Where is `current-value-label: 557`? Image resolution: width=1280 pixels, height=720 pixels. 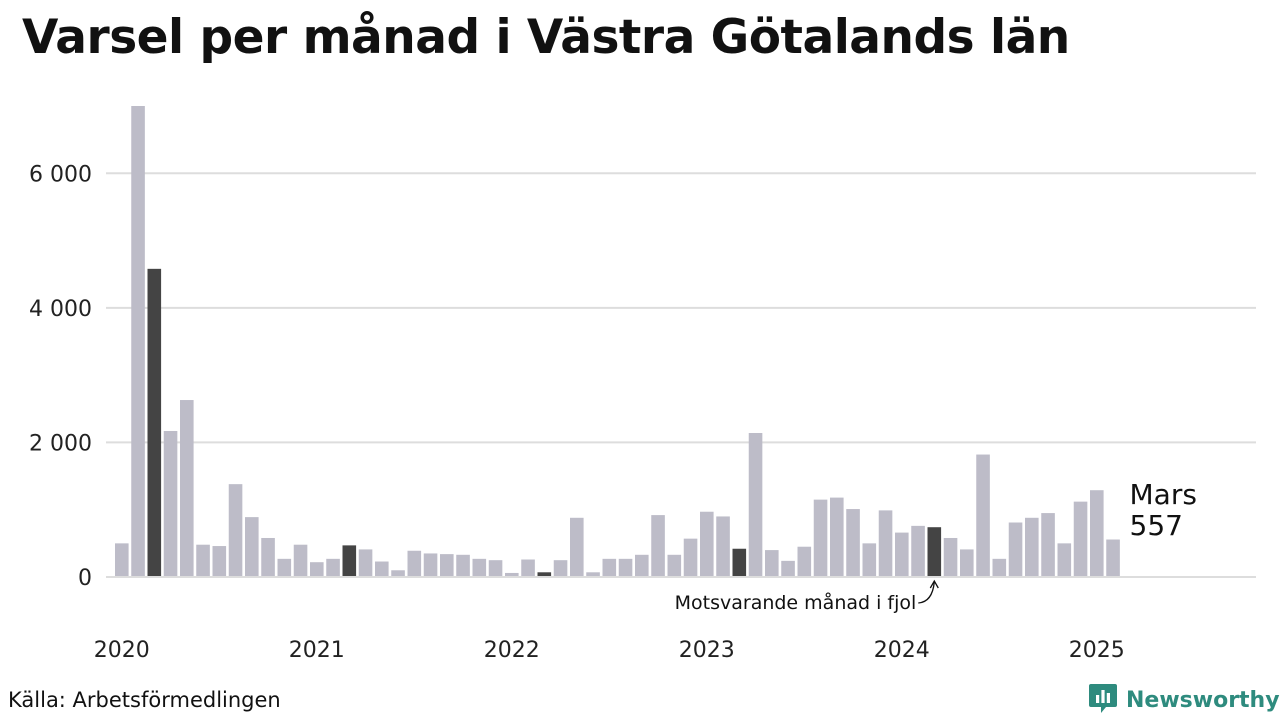
current-value-label: 557 is located at coordinates (1156, 525).